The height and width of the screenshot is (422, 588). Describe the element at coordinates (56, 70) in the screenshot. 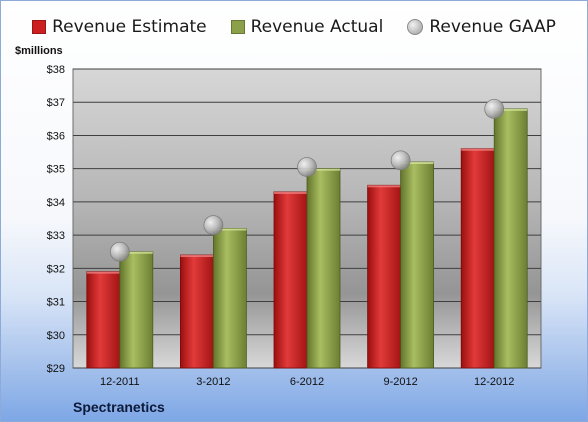

I see `y-tick-label: $38` at that location.